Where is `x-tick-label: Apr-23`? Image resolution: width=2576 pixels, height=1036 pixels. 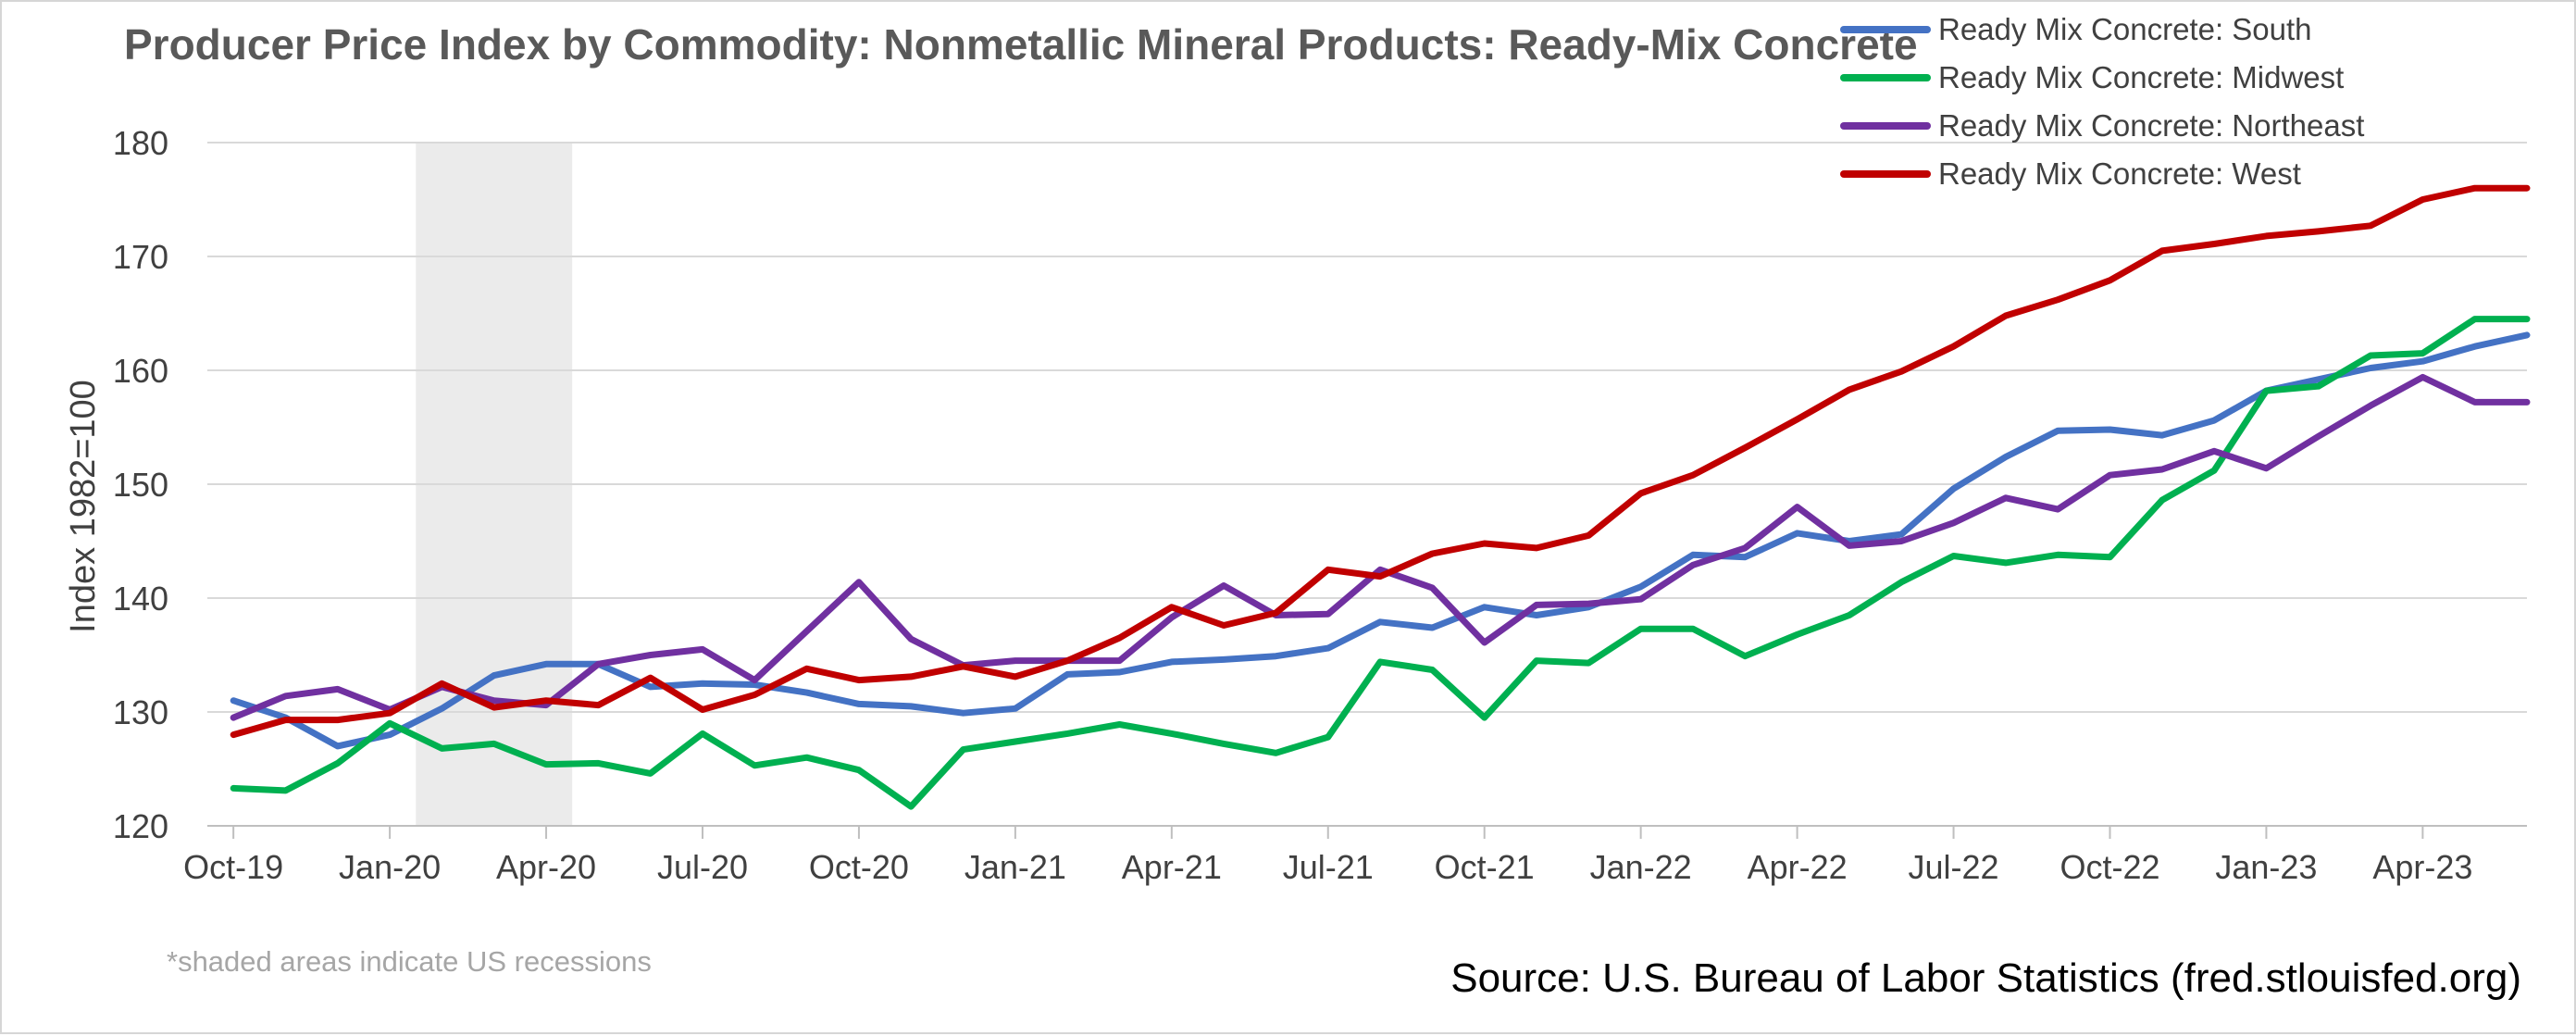 x-tick-label: Apr-23 is located at coordinates (2422, 867).